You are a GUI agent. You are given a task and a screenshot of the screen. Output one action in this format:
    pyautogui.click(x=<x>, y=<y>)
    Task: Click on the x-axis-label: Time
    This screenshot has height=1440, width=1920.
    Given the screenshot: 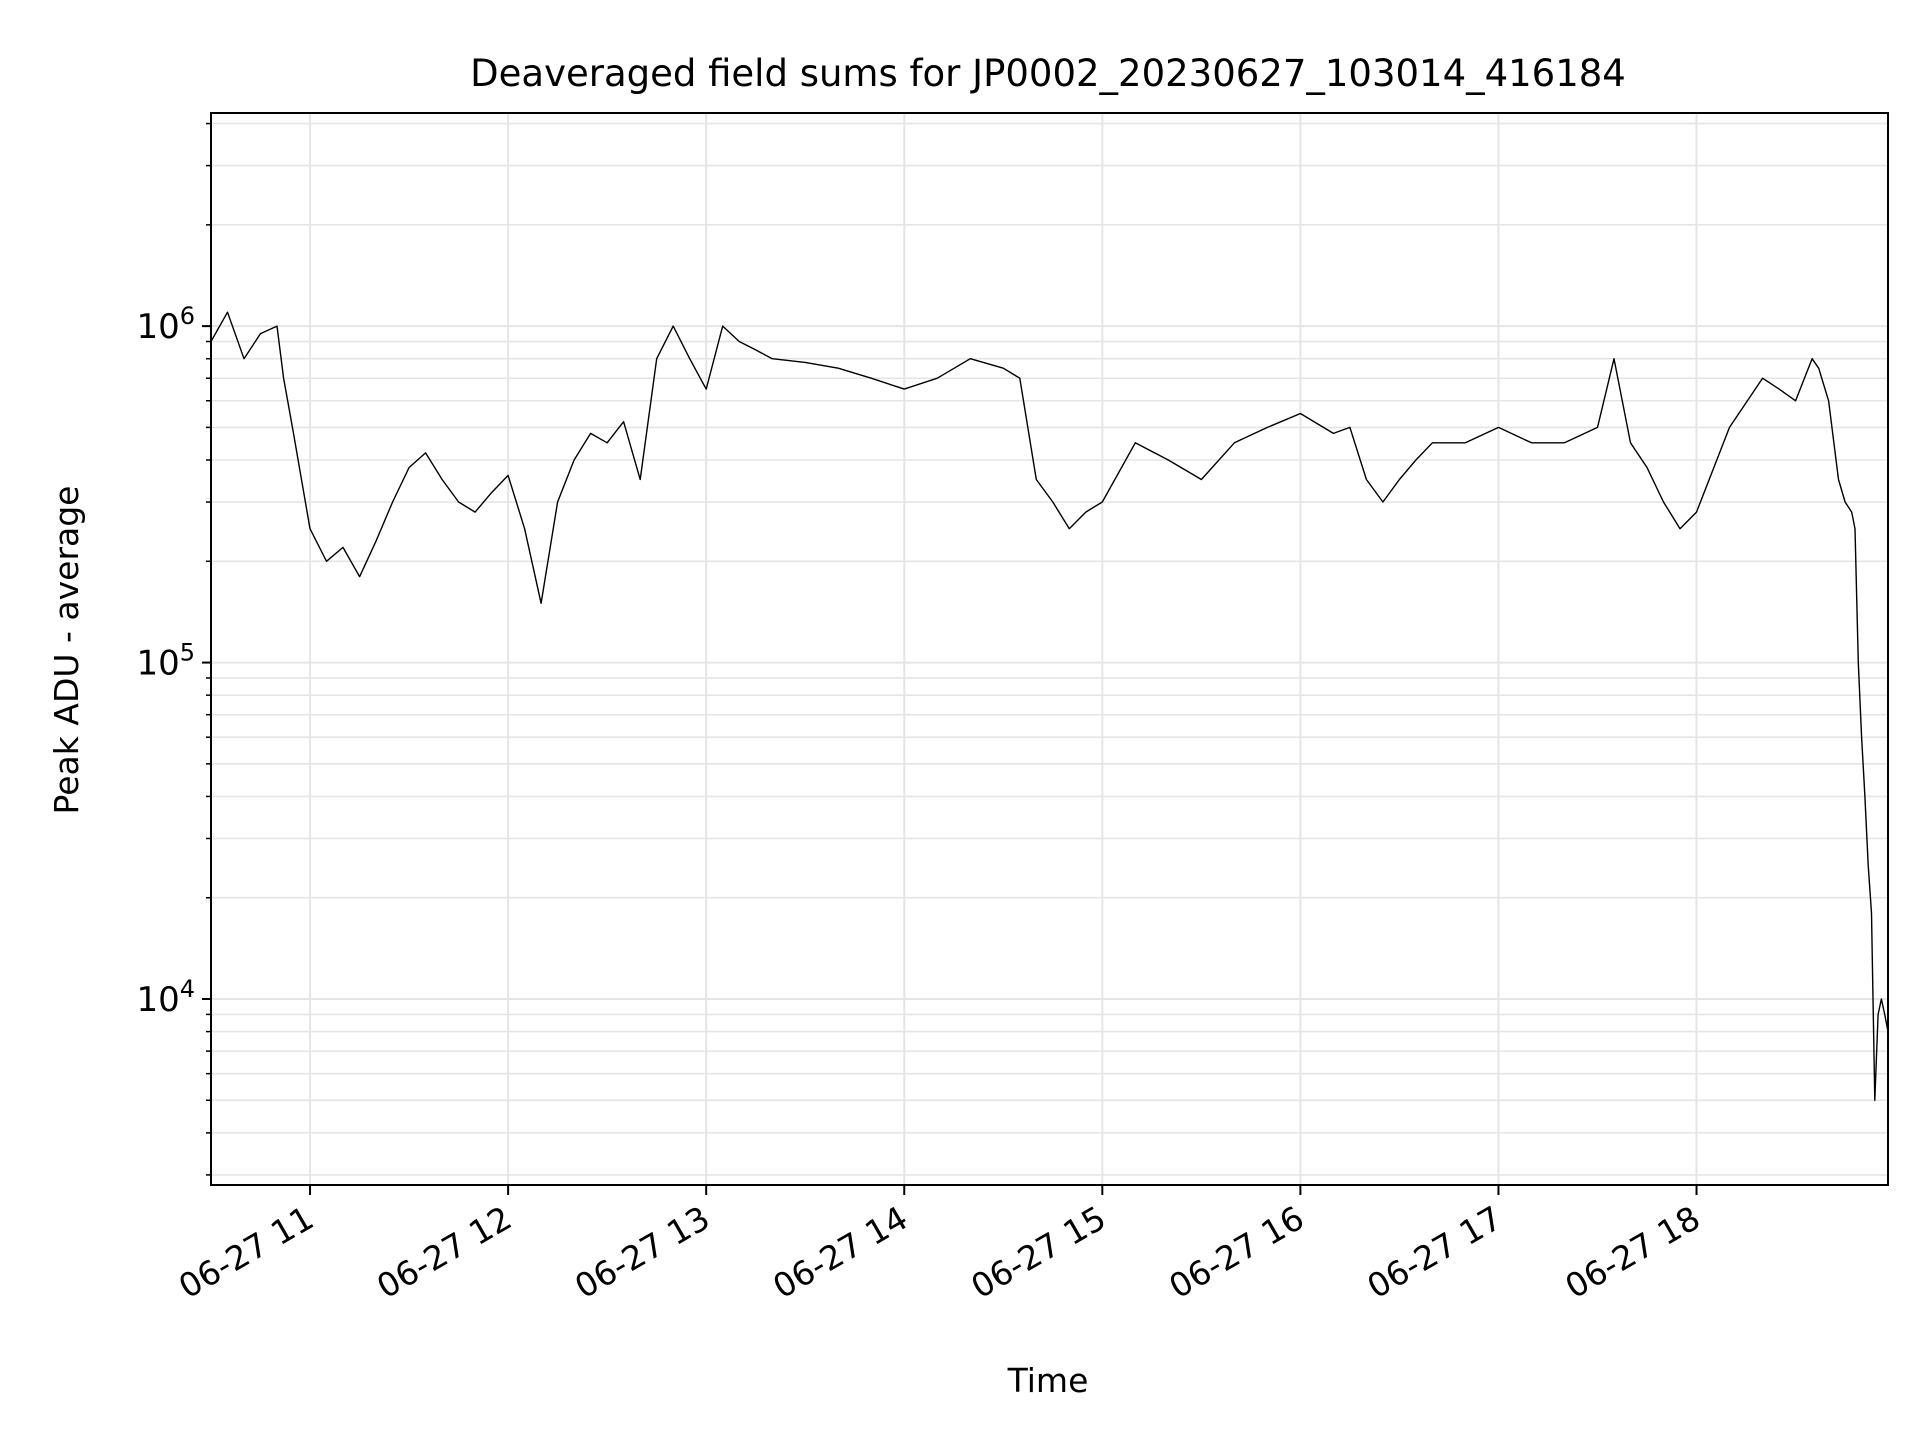 What is the action you would take?
    pyautogui.click(x=1048, y=1380)
    